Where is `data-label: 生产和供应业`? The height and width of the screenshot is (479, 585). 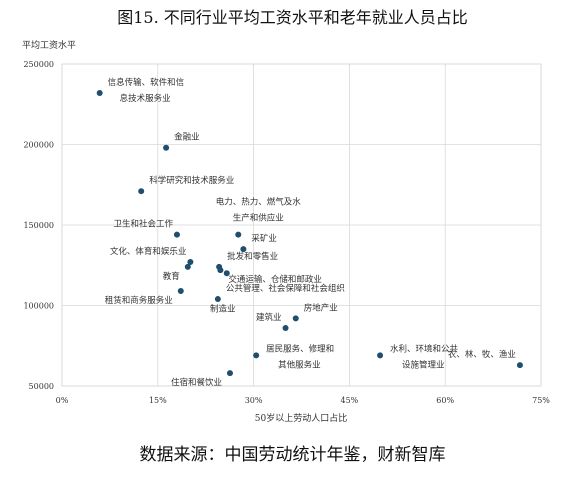 data-label: 生产和供应业 is located at coordinates (258, 218).